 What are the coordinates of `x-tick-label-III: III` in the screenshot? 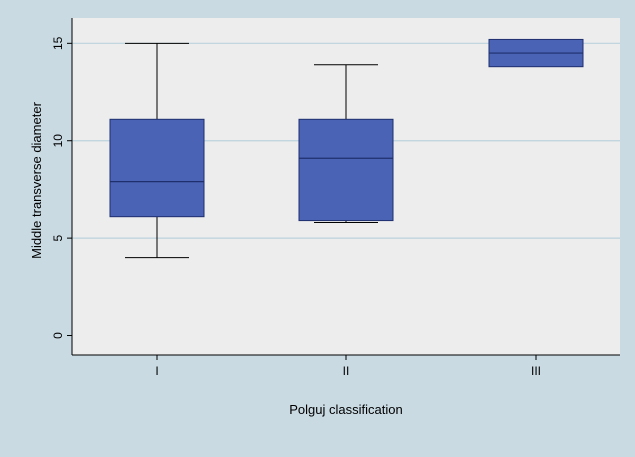 It's located at (536, 371).